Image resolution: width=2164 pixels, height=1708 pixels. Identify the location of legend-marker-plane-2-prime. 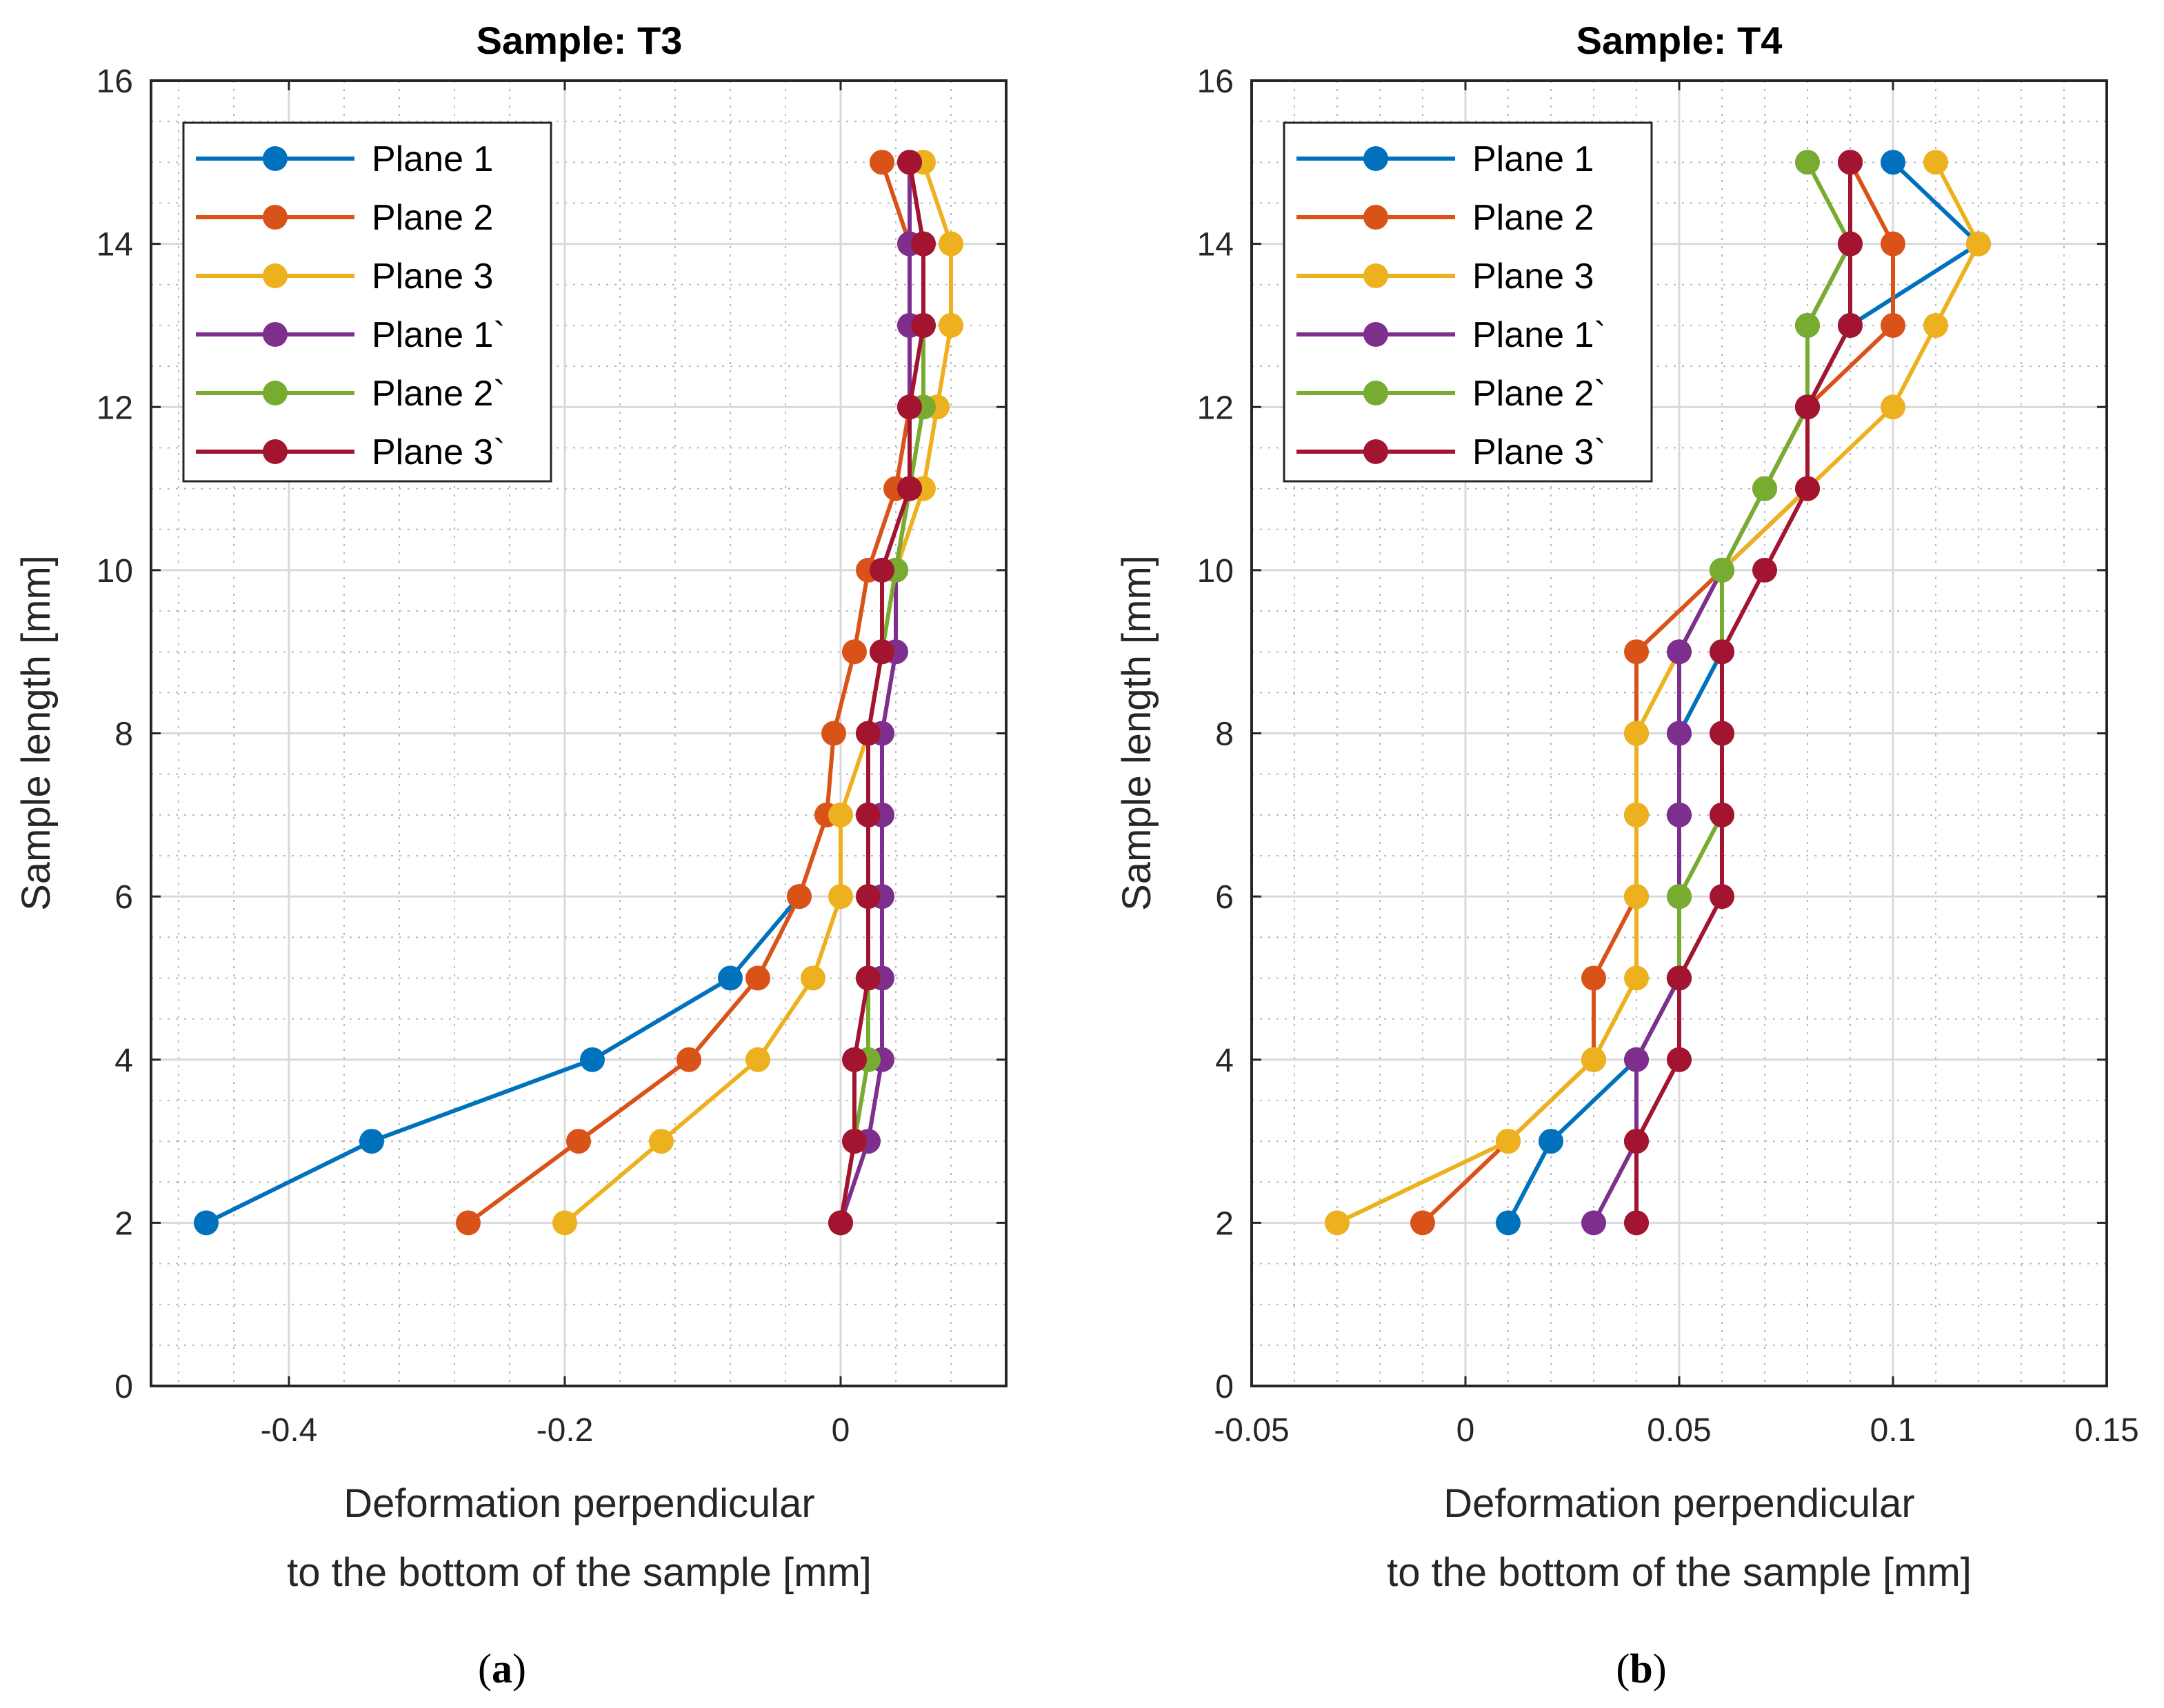
(1375, 393).